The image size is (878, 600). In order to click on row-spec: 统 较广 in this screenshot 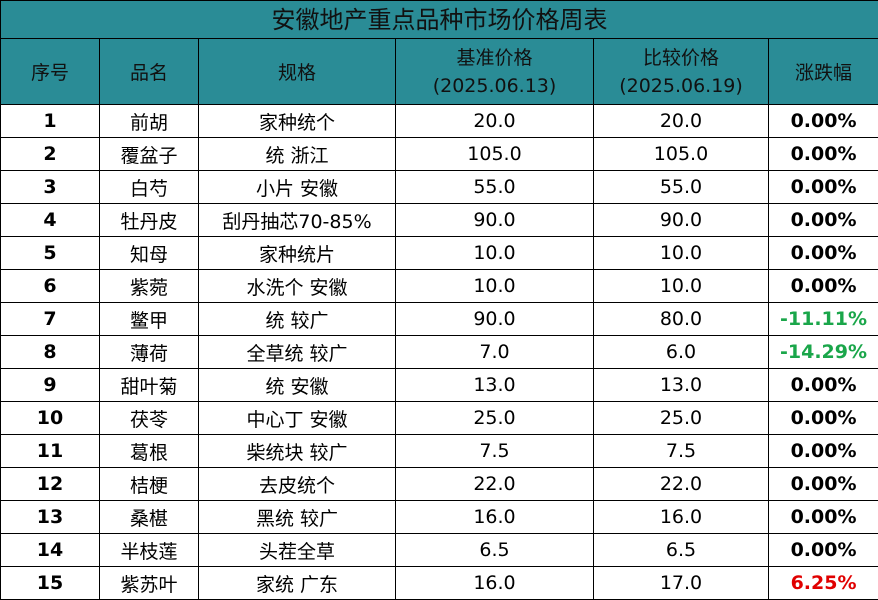, I will do `click(297, 319)`.